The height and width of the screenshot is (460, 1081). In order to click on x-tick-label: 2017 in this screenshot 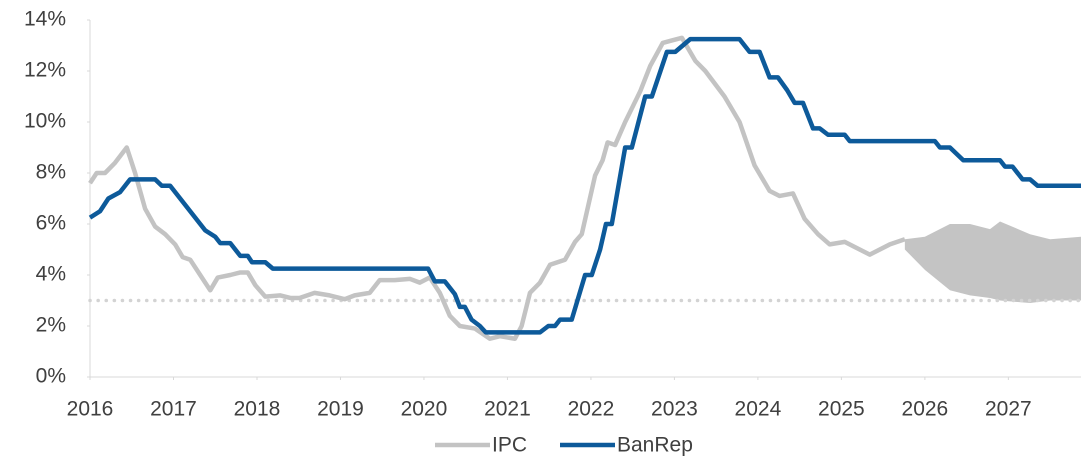, I will do `click(173, 409)`.